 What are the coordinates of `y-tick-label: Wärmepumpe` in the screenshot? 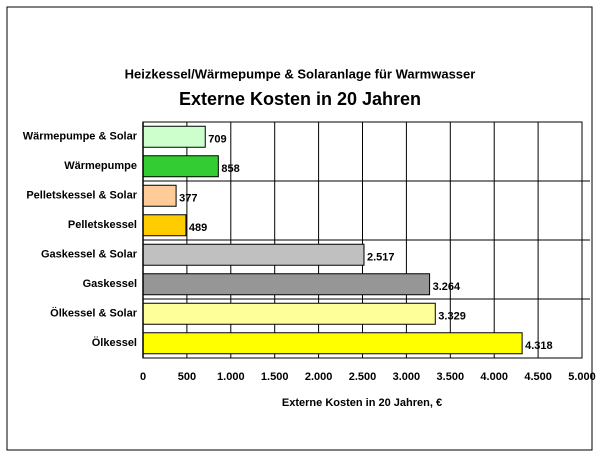 It's located at (100, 166).